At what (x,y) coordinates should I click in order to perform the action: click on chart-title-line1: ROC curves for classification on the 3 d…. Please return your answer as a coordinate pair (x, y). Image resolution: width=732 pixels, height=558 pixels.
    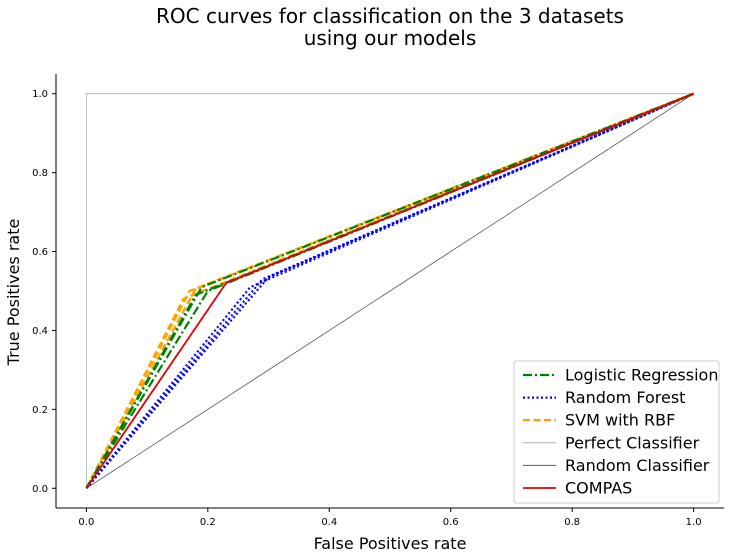
    Looking at the image, I should click on (390, 16).